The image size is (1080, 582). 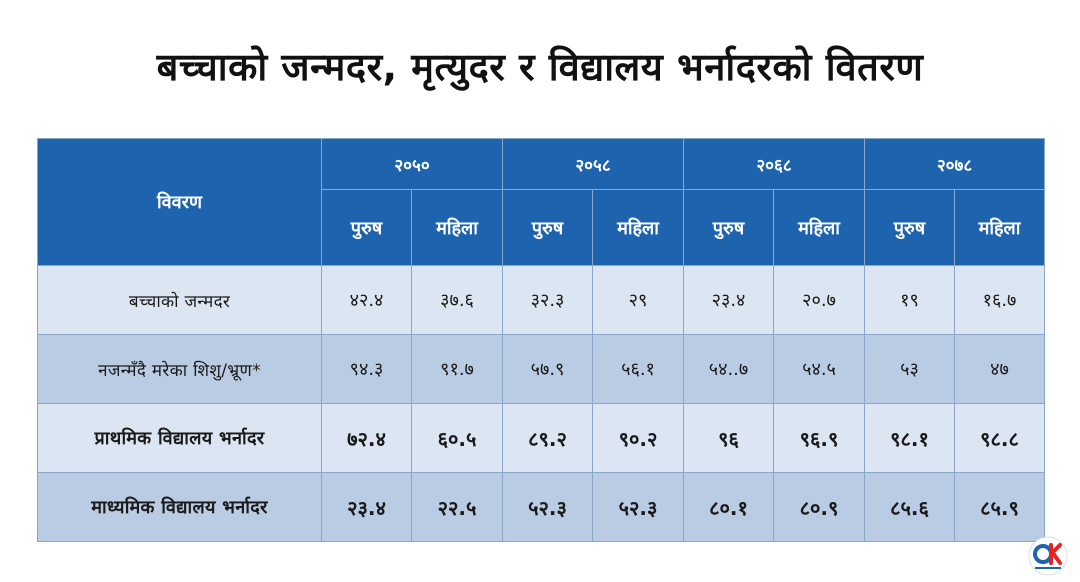 What do you see at coordinates (819, 507) in the screenshot?
I see `table-cell: ८०.९` at bounding box center [819, 507].